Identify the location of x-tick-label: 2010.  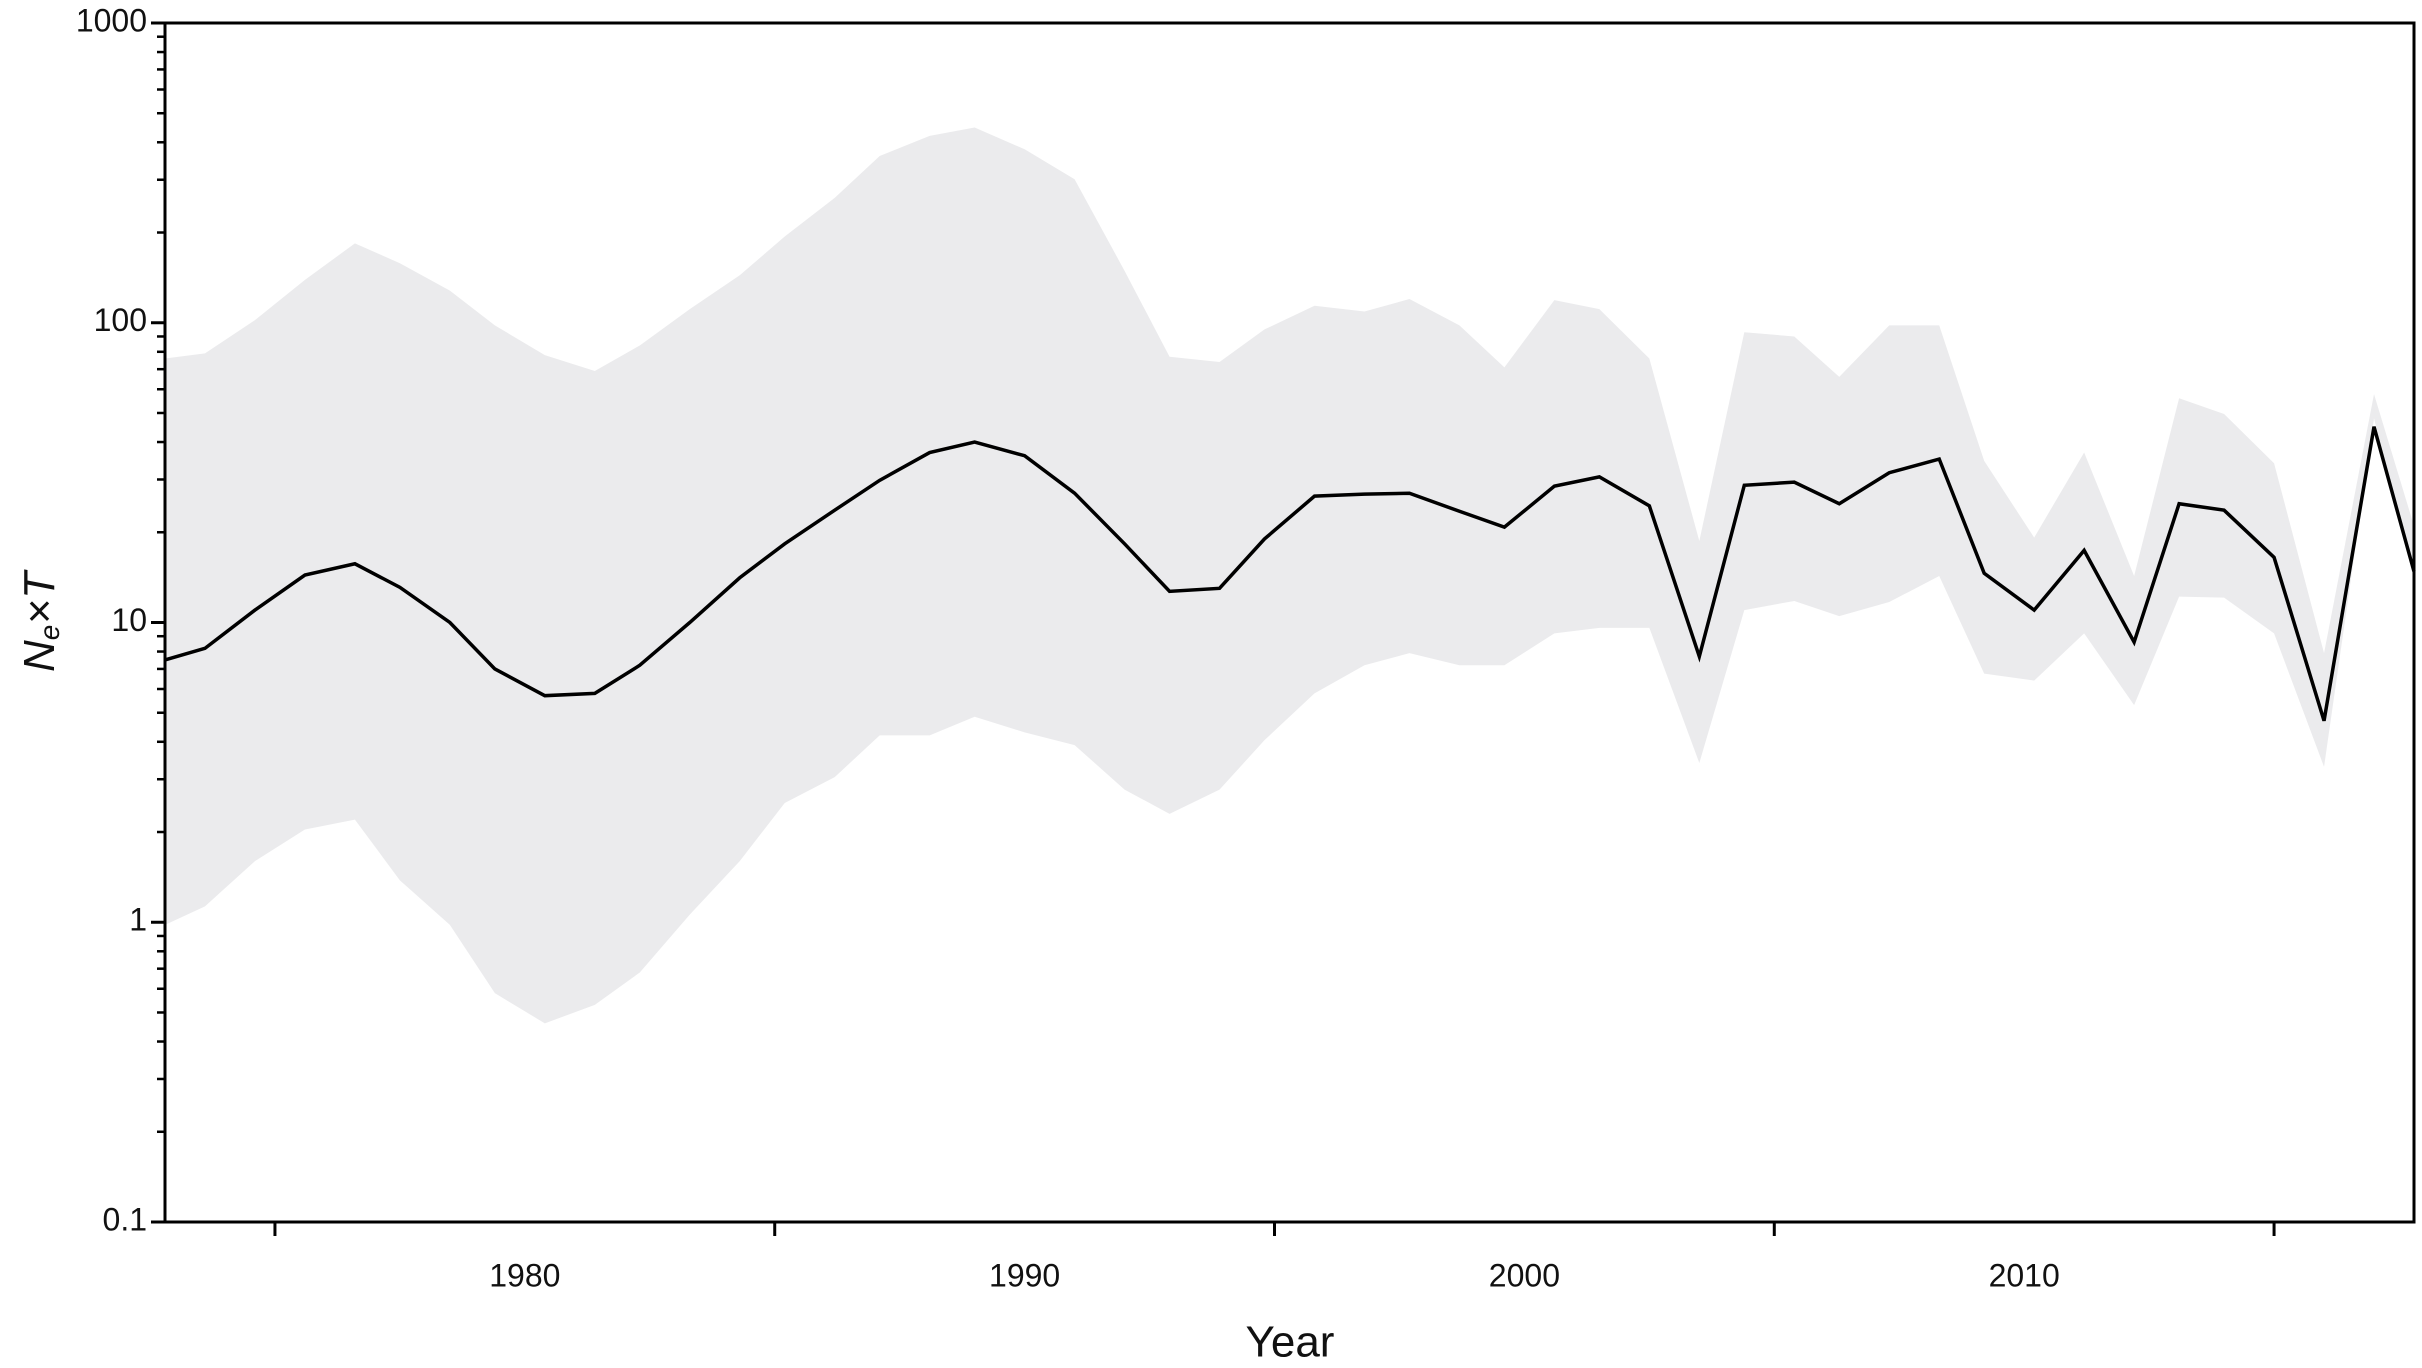
(2024, 1275).